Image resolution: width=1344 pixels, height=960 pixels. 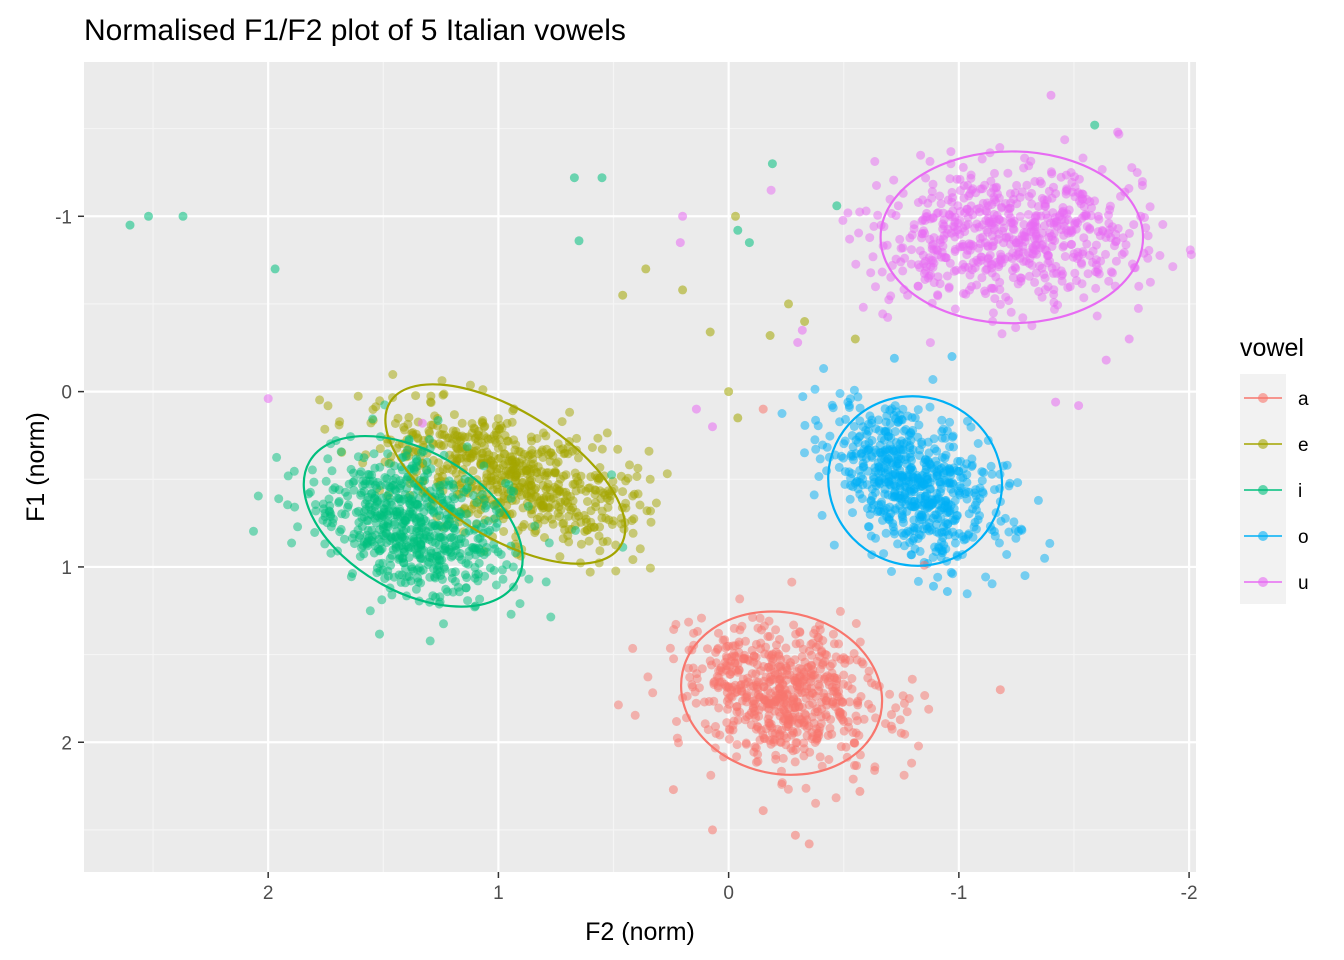 I want to click on x-tick-label: 1, so click(x=498, y=893).